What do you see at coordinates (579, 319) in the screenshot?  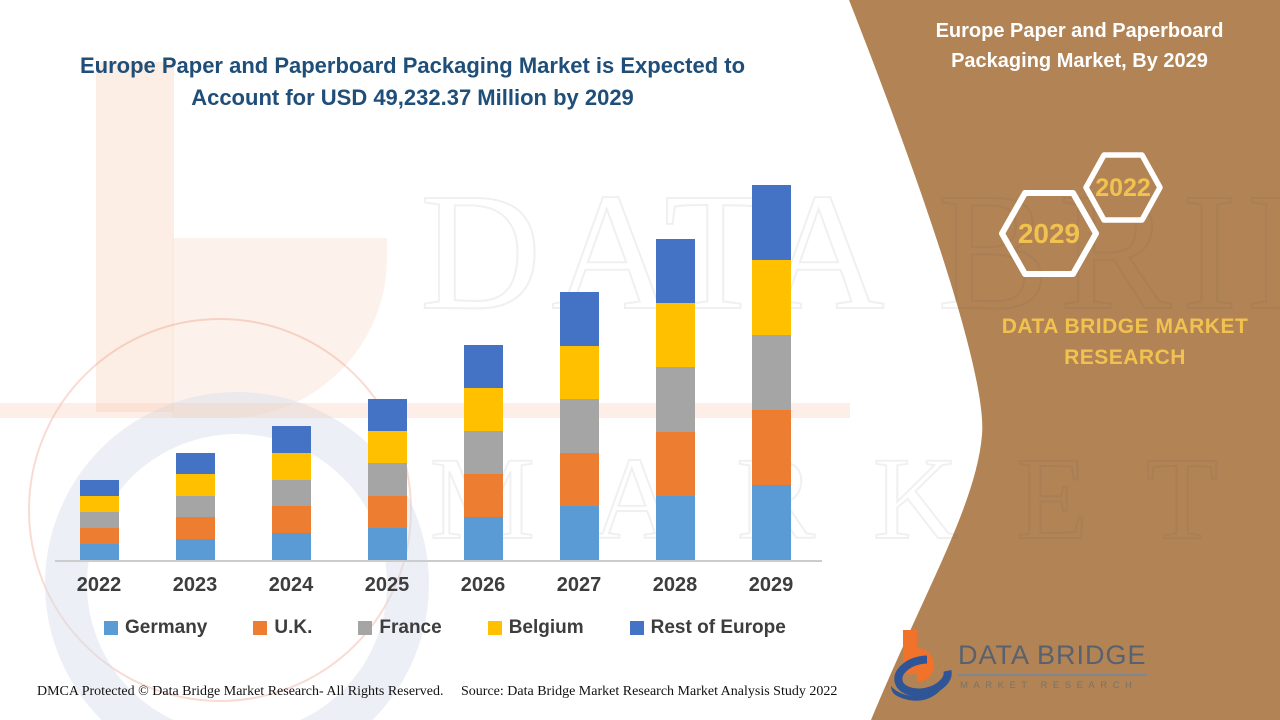 I see `bar-segment-2027-rest-of-europe` at bounding box center [579, 319].